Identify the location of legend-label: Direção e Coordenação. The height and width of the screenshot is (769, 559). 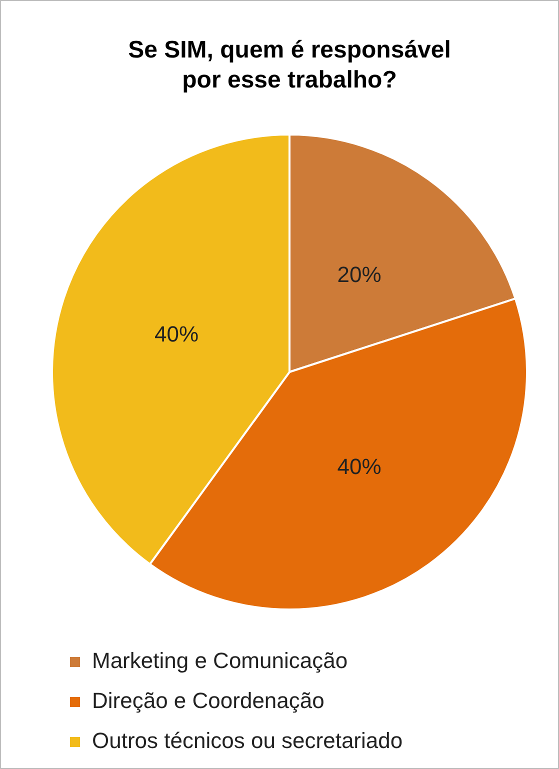
(208, 701).